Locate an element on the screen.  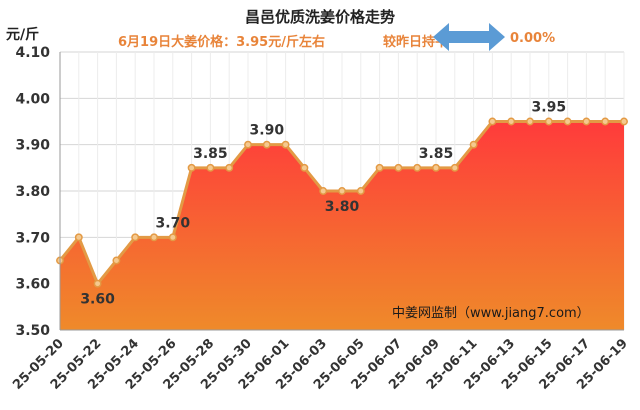
y-tick-label: 4.00 is located at coordinates (32, 99).